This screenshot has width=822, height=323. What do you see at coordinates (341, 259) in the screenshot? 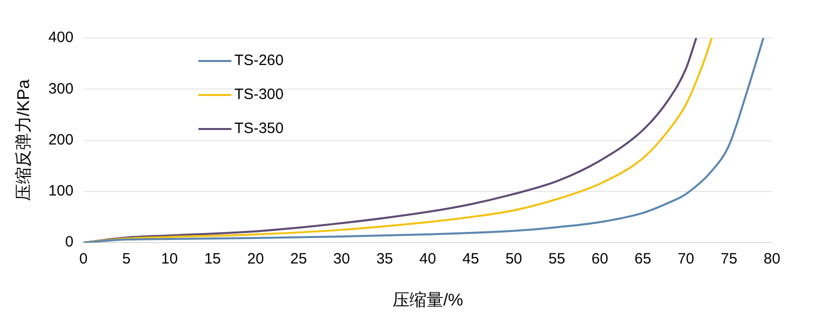
I see `x-tick-label: 30` at bounding box center [341, 259].